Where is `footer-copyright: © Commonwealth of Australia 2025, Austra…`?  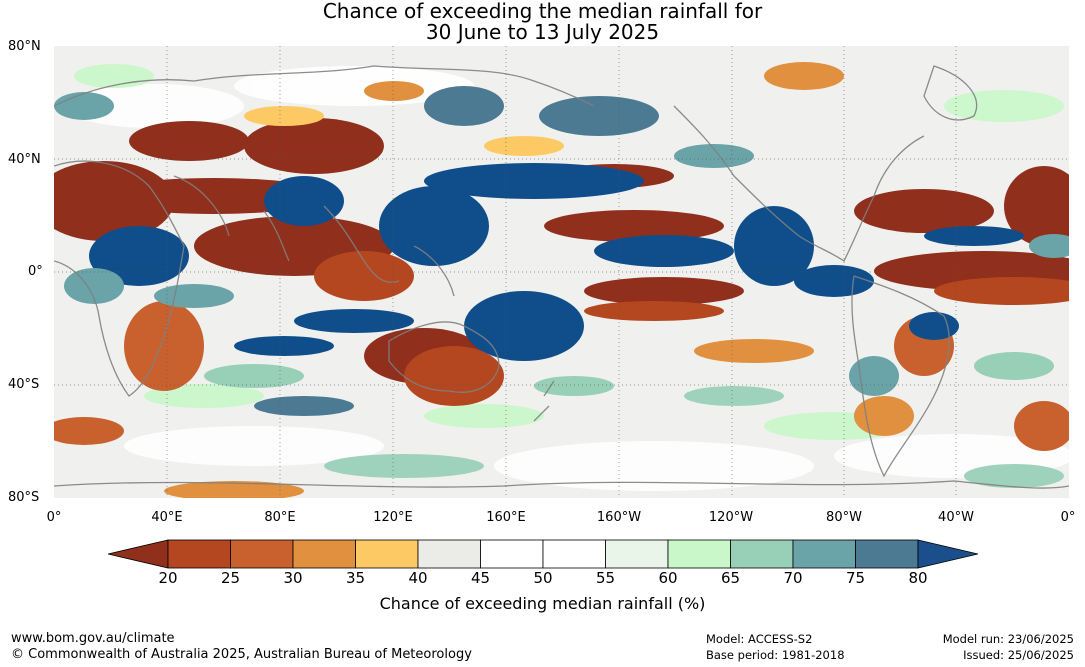 footer-copyright: © Commonwealth of Australia 2025, Austra… is located at coordinates (241, 654).